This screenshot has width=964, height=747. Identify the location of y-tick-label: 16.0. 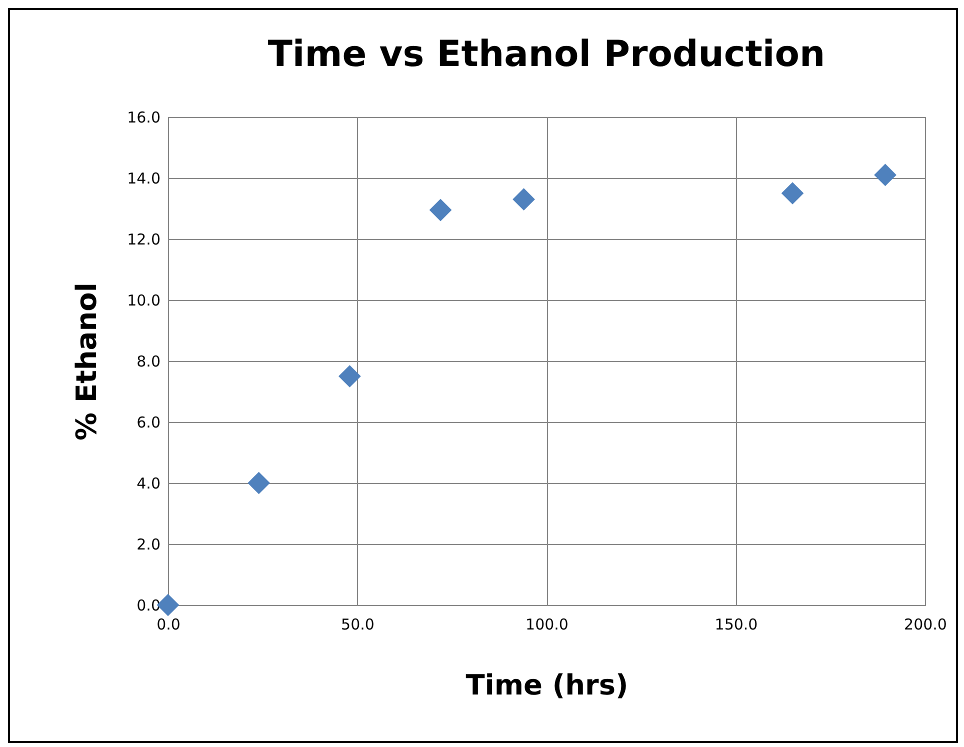
(143, 117).